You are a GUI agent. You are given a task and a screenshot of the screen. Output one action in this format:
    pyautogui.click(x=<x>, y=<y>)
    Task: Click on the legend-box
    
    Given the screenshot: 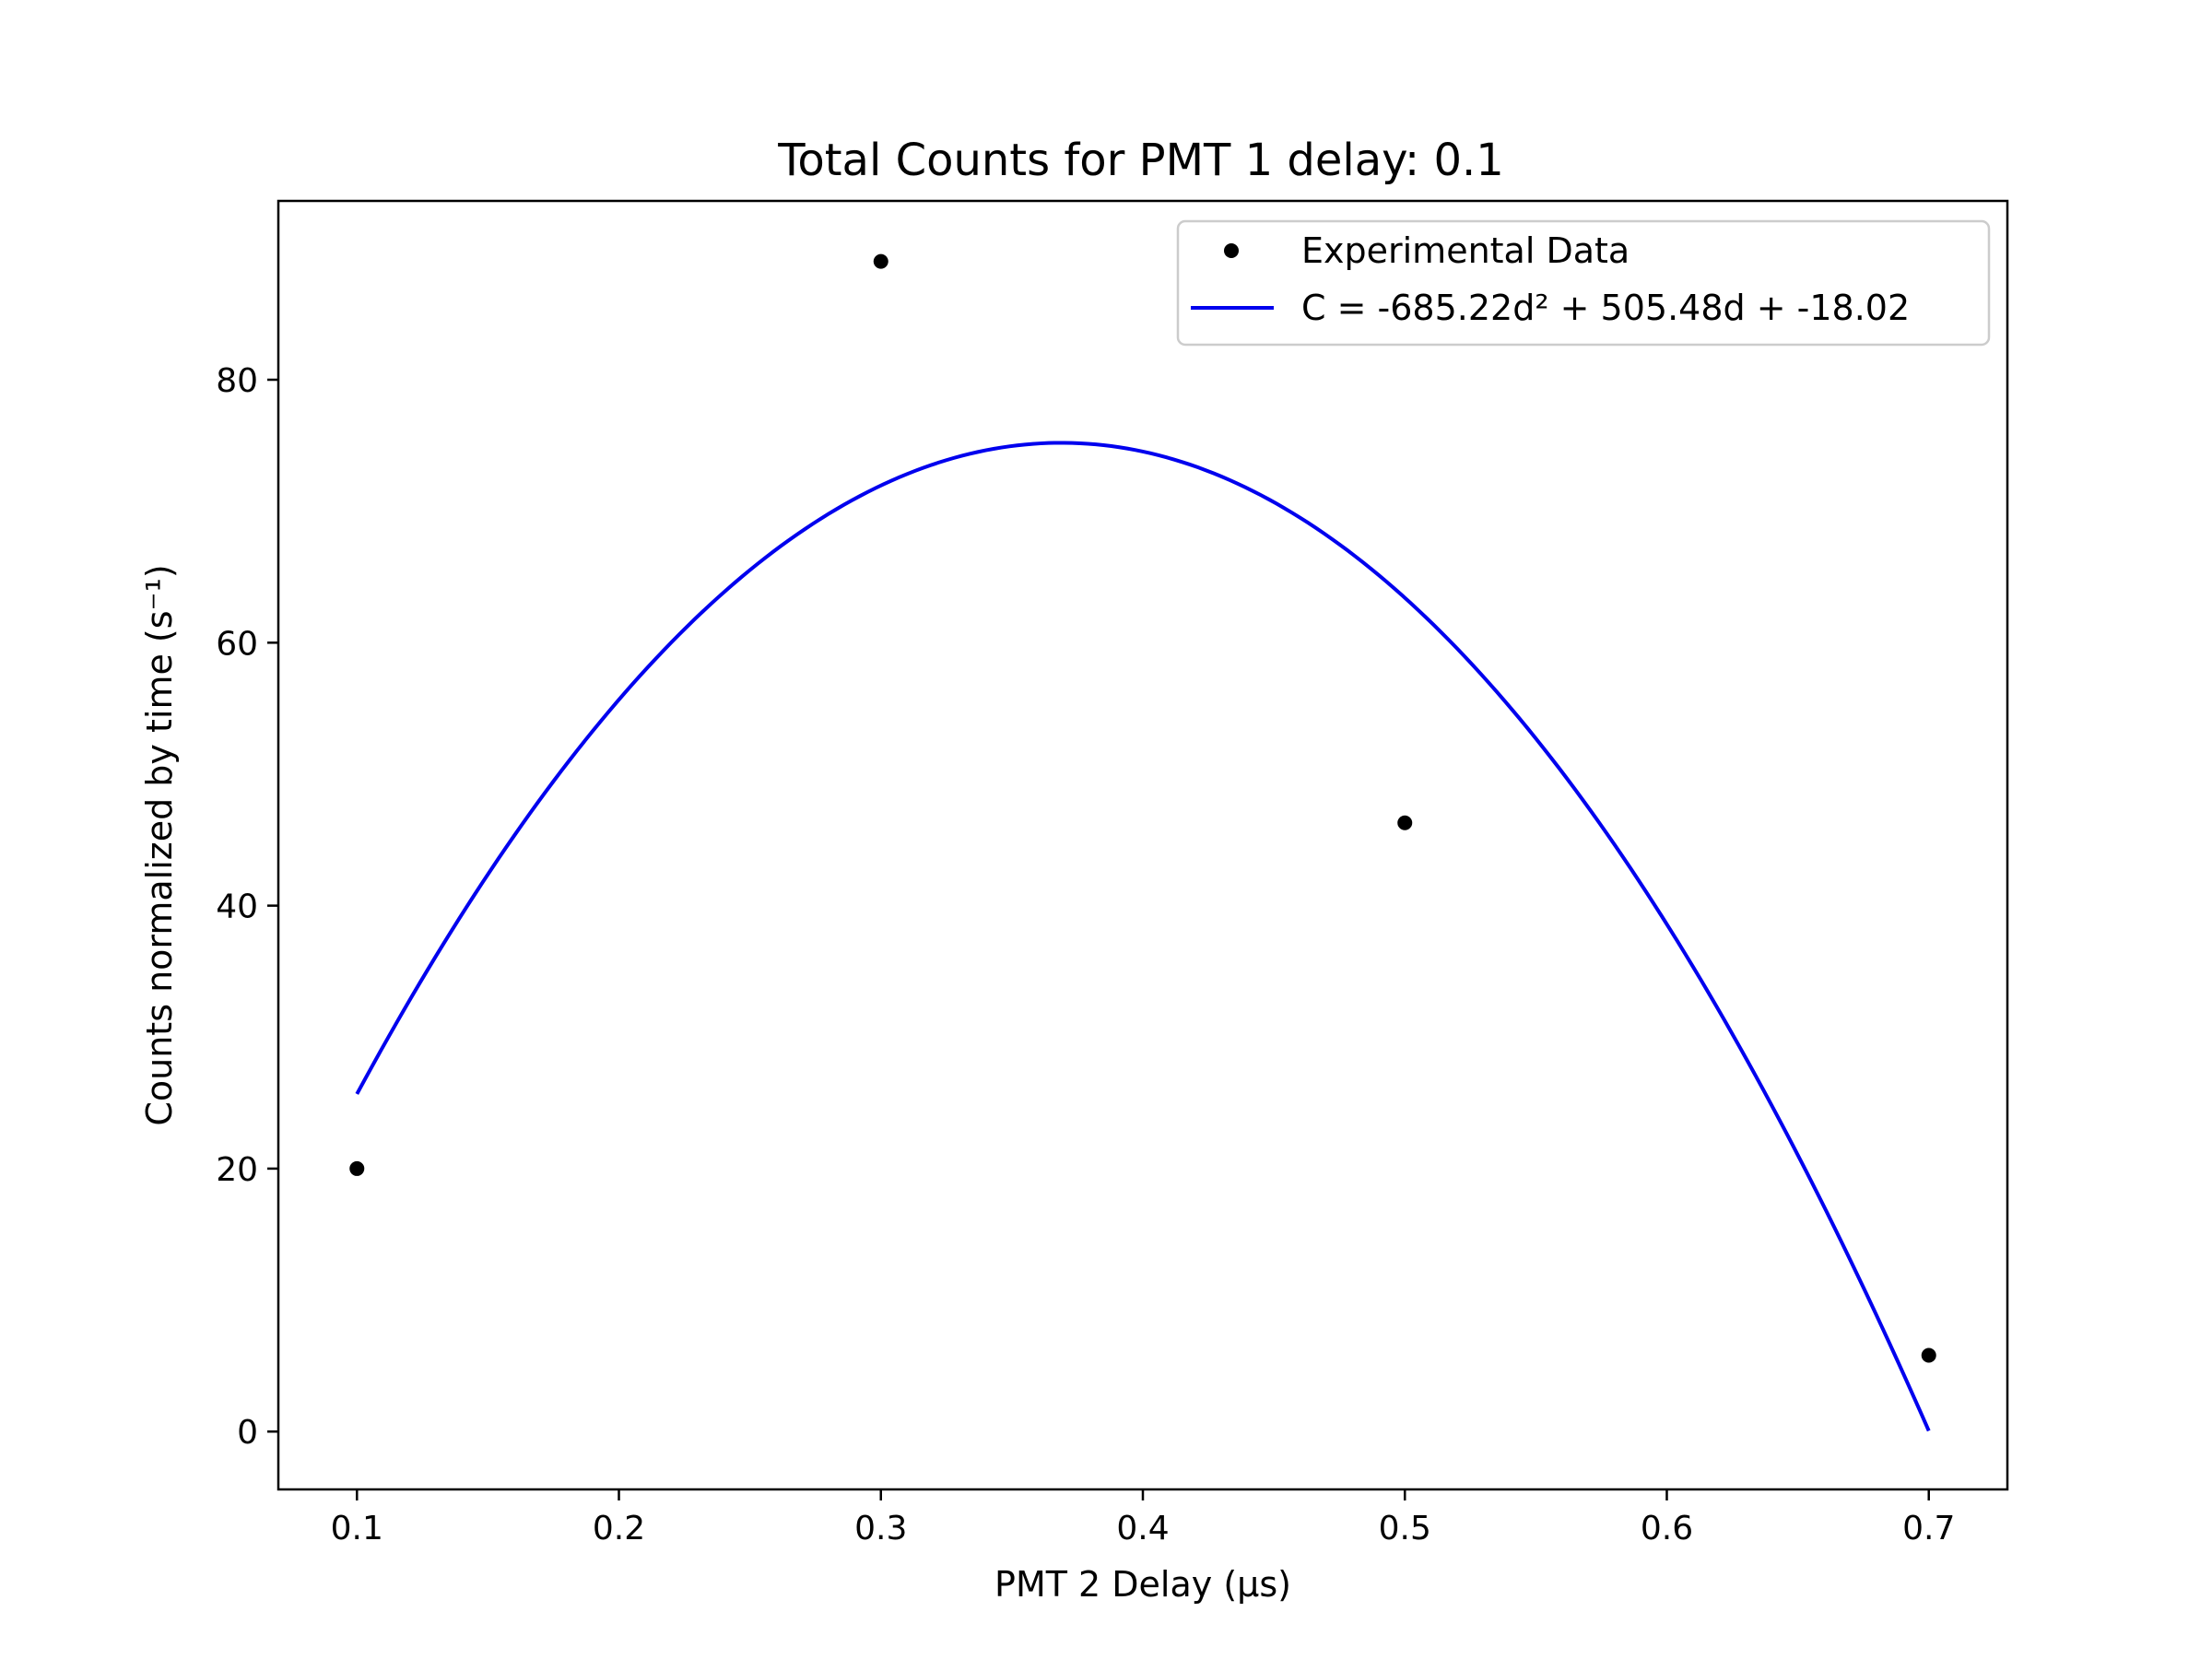 What is the action you would take?
    pyautogui.click(x=1583, y=283)
    